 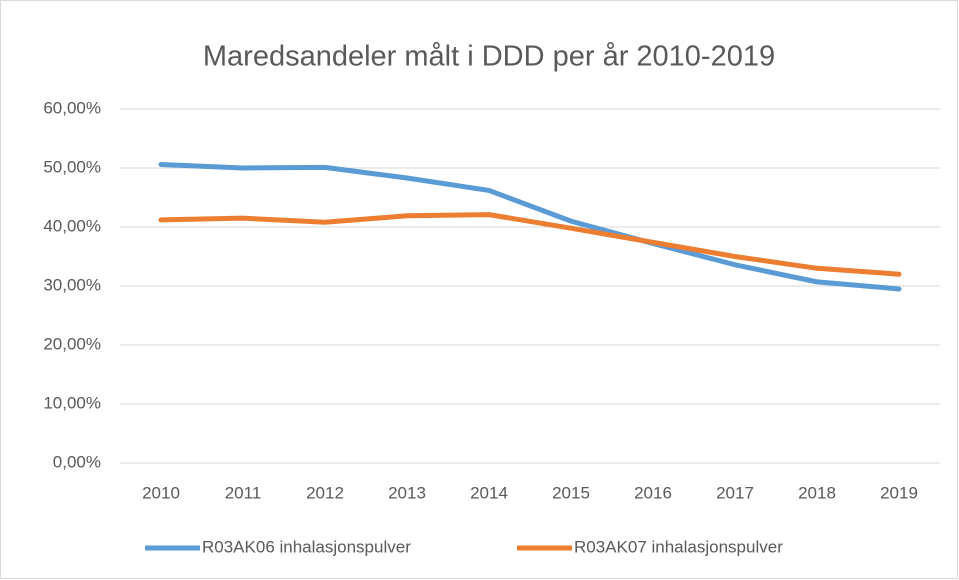 What do you see at coordinates (72, 343) in the screenshot?
I see `y-tick-label: 20,00%` at bounding box center [72, 343].